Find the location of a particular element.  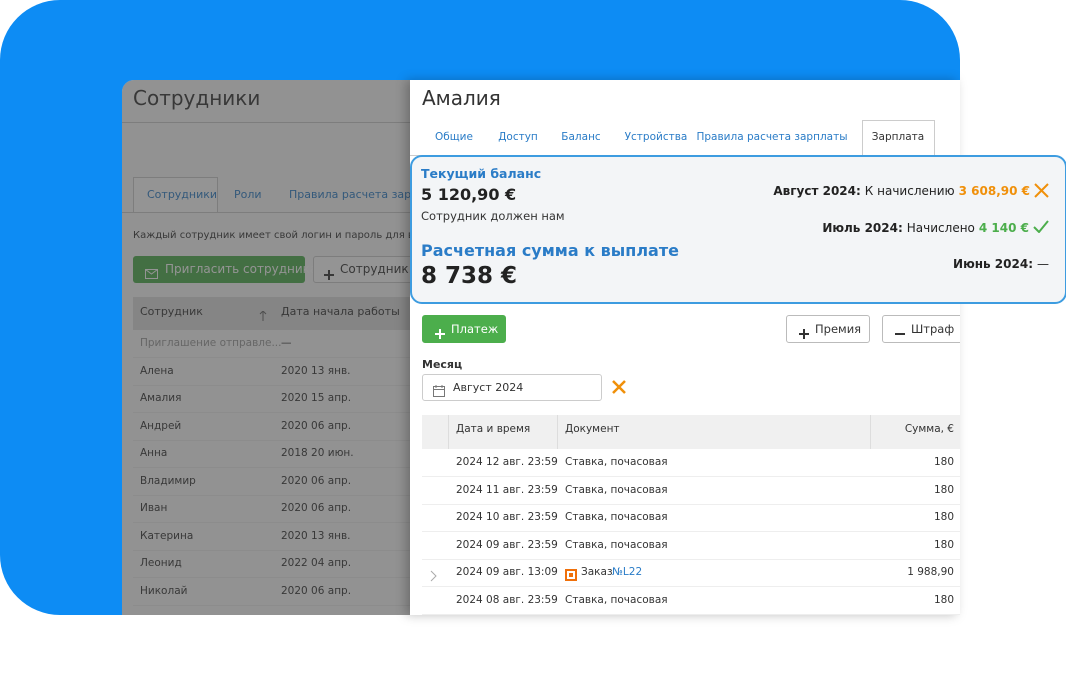

month-name: Июнь 2024: is located at coordinates (993, 264).